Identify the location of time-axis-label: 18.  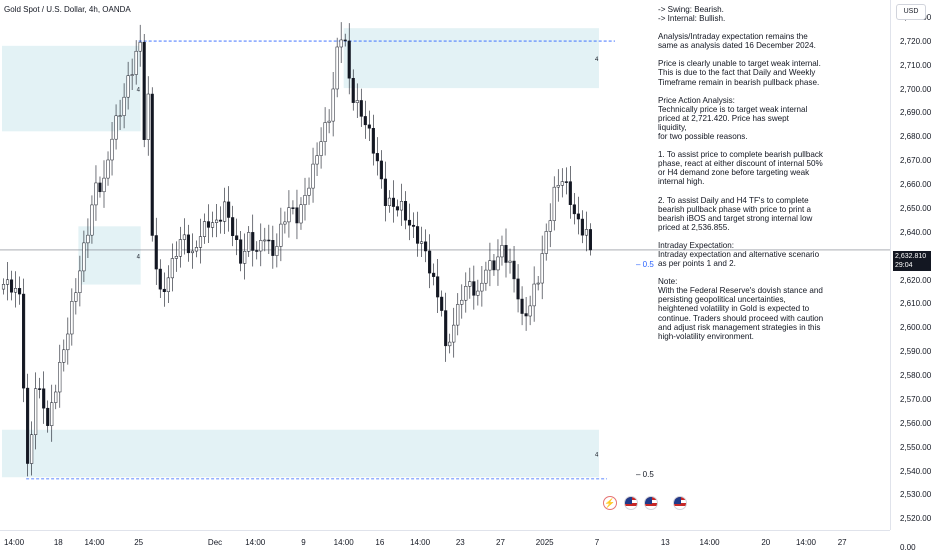
(58, 542).